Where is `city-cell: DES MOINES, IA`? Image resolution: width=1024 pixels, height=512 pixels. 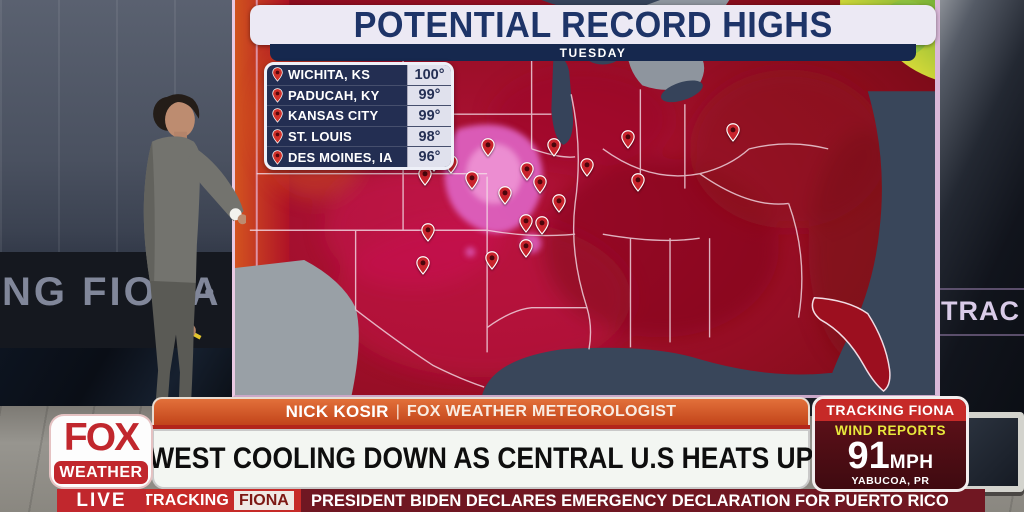 city-cell: DES MOINES, IA is located at coordinates (337, 157).